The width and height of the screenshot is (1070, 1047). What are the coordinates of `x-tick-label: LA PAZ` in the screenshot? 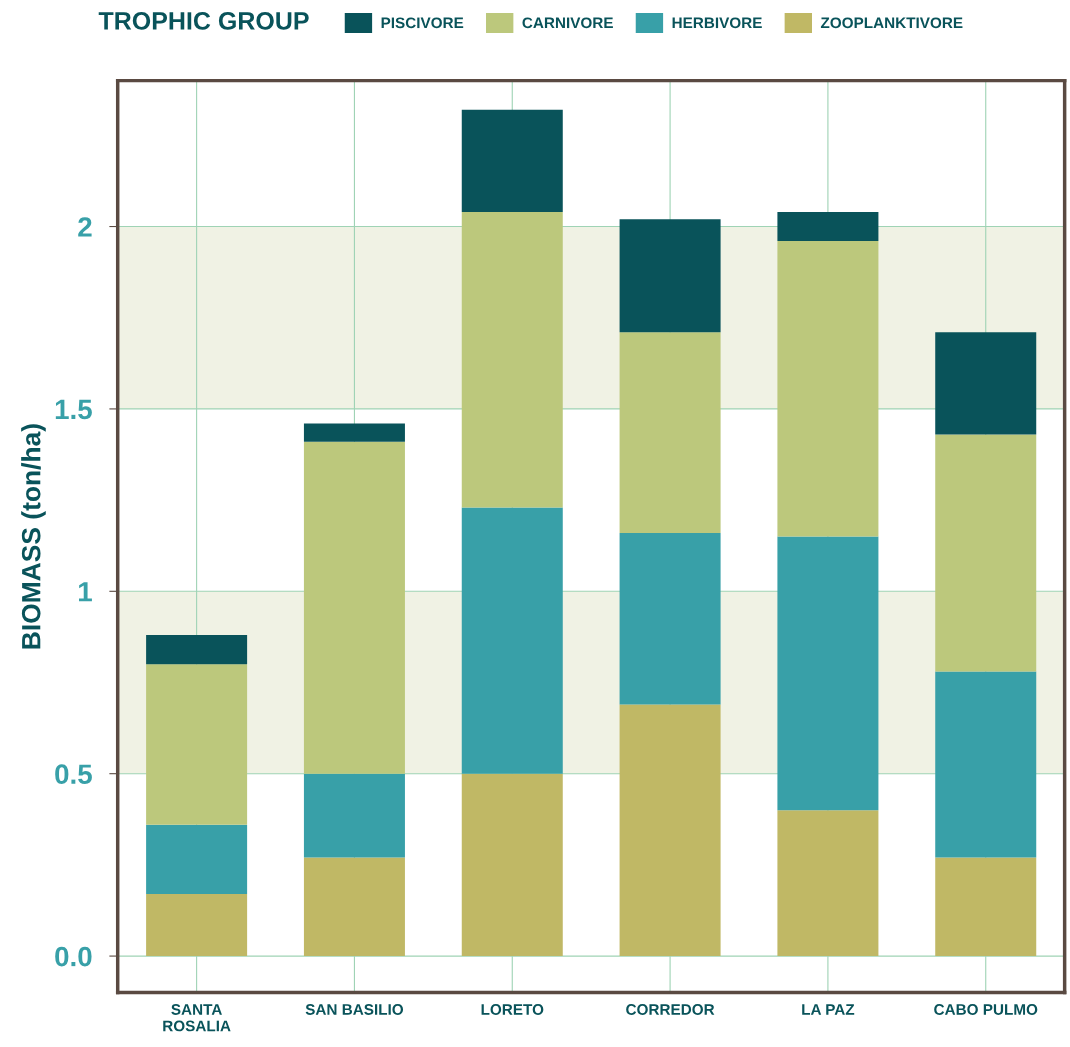 It's located at (828, 1009).